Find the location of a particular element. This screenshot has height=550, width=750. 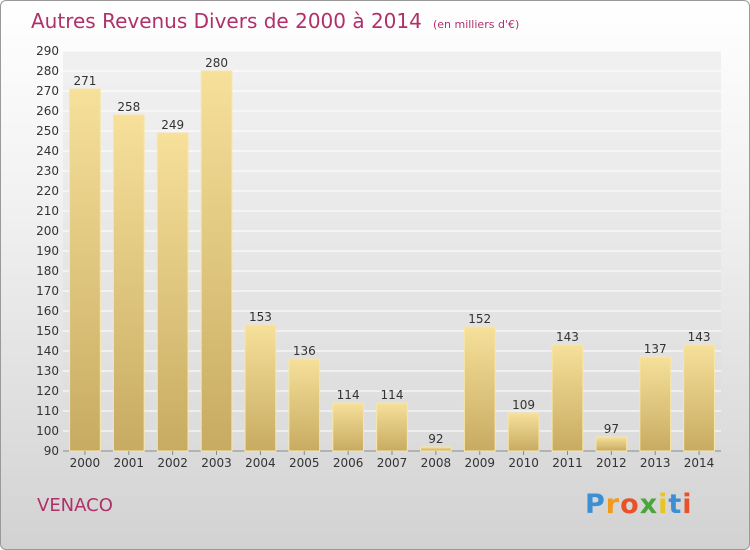

y-tick-label: 150 is located at coordinates (47, 331).